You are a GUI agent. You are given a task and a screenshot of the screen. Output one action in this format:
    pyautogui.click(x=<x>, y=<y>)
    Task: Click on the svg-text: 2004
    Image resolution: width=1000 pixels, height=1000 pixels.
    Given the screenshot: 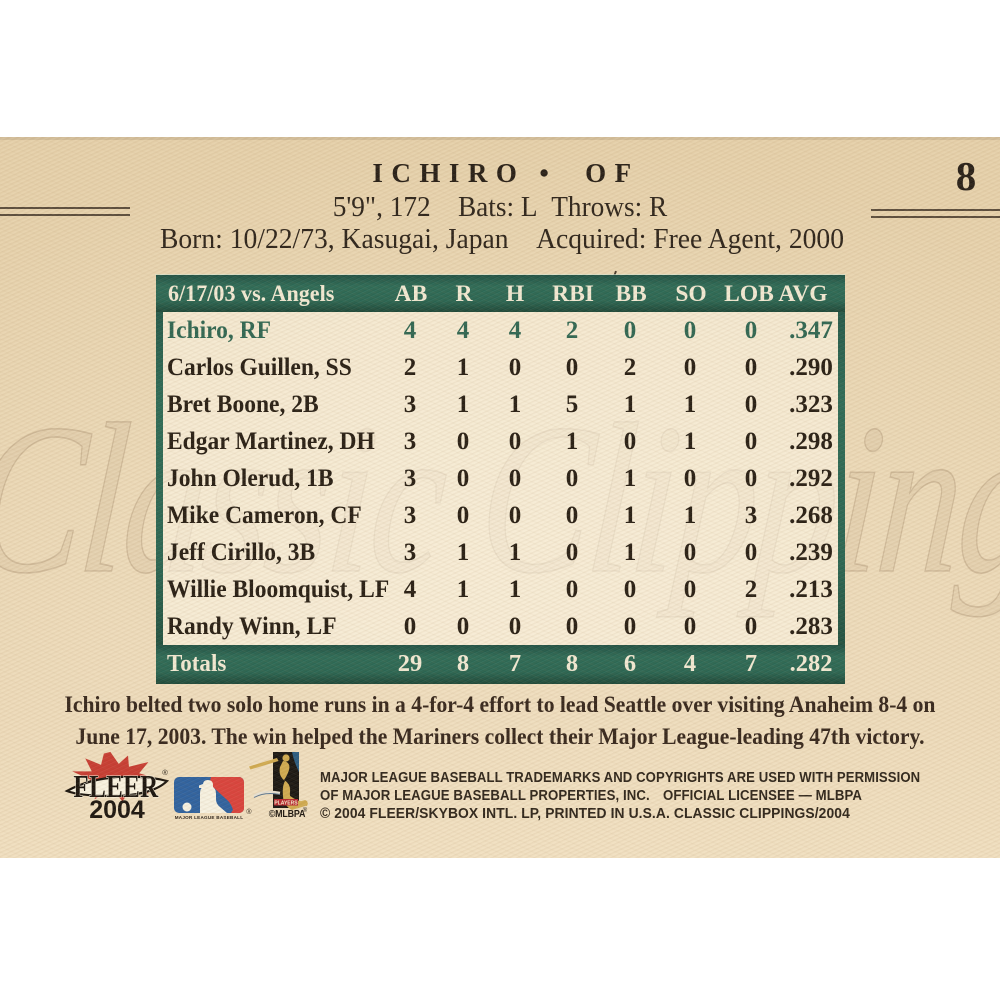 What is the action you would take?
    pyautogui.click(x=117, y=809)
    